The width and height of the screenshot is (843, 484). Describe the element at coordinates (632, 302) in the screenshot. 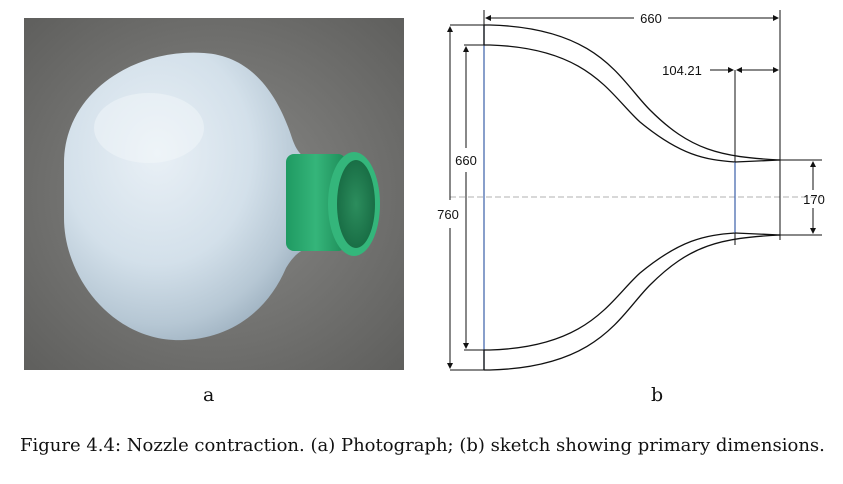

I see `outer-wall-bottom` at that location.